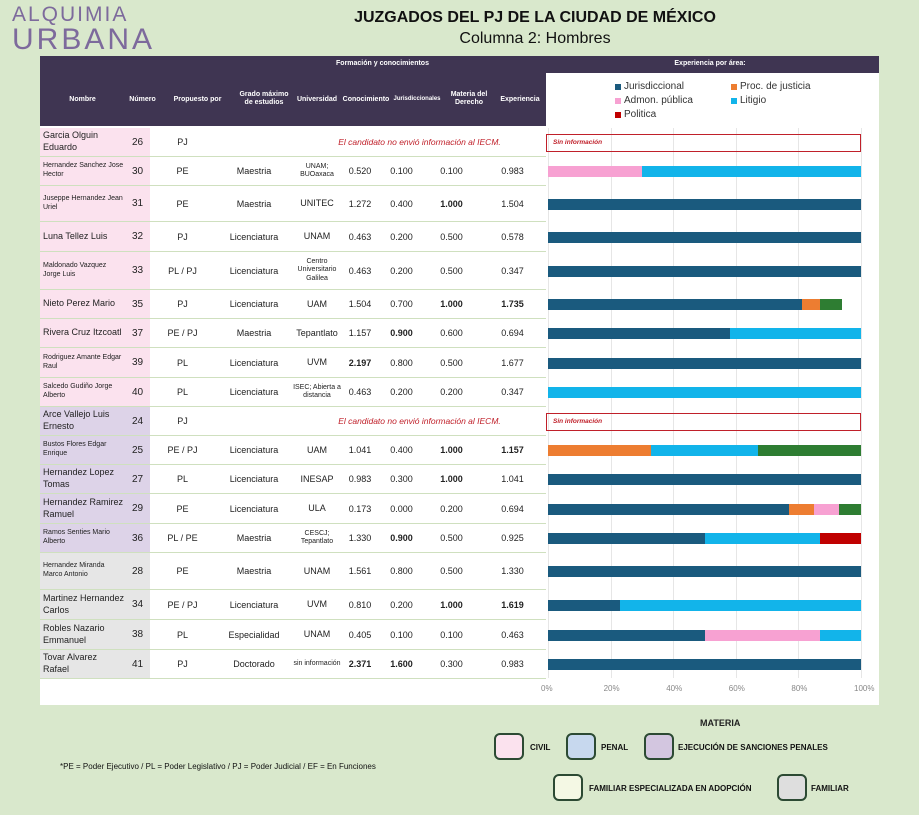  Describe the element at coordinates (82, 171) in the screenshot. I see `row-name: Hernandez Sanchez Jose Hector` at that location.